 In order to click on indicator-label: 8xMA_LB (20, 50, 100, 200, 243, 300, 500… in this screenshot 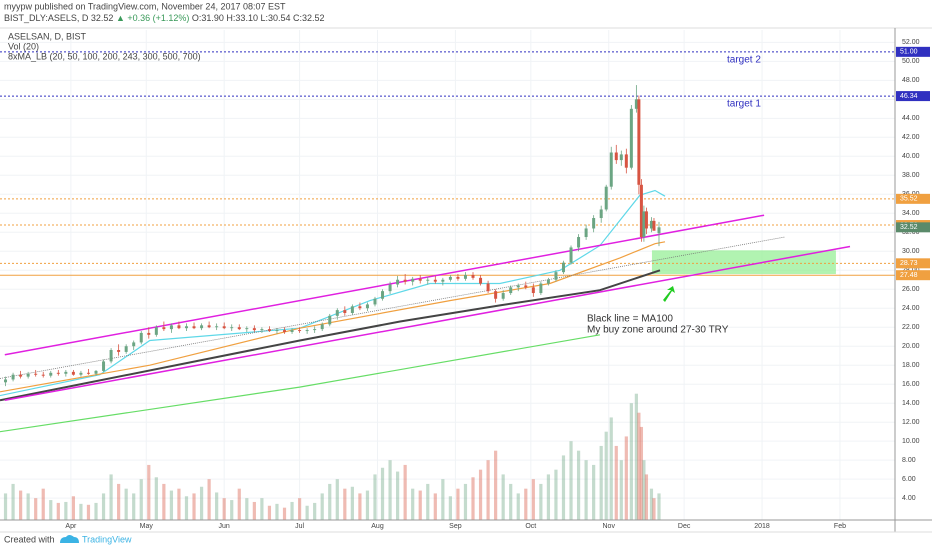, I will do `click(104, 56)`.